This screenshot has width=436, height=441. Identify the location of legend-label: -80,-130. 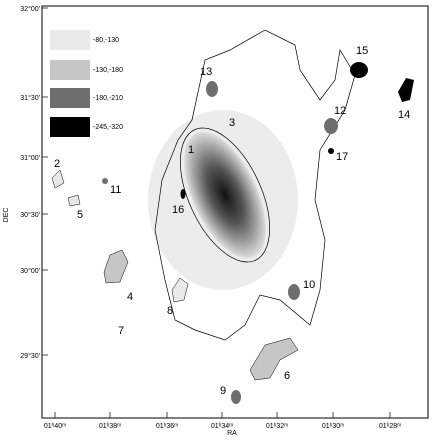
(106, 40).